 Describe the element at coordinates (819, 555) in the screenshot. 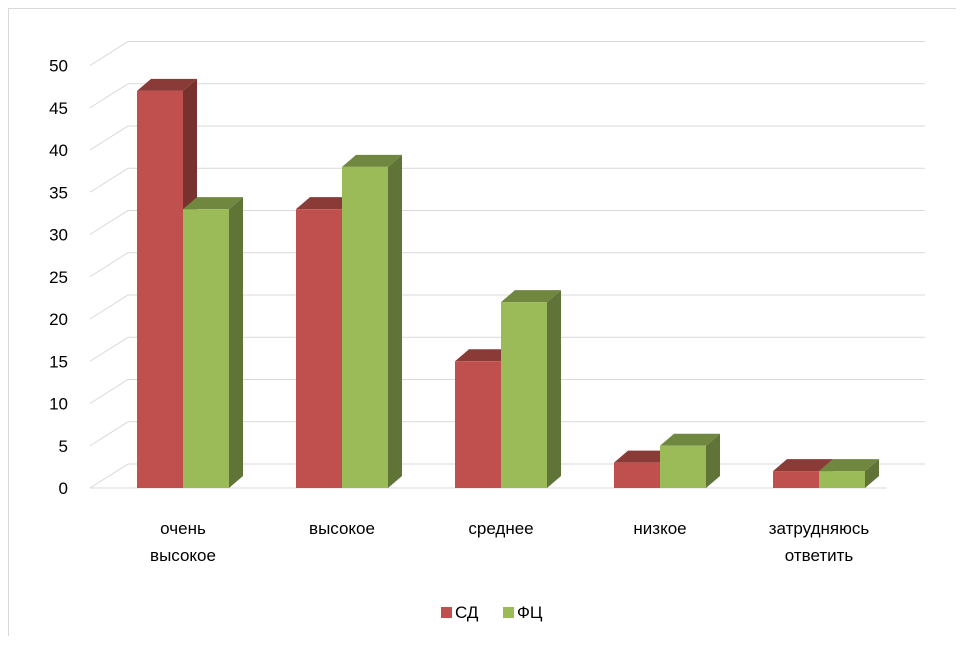

I see `x-category-label-line: ответить` at that location.